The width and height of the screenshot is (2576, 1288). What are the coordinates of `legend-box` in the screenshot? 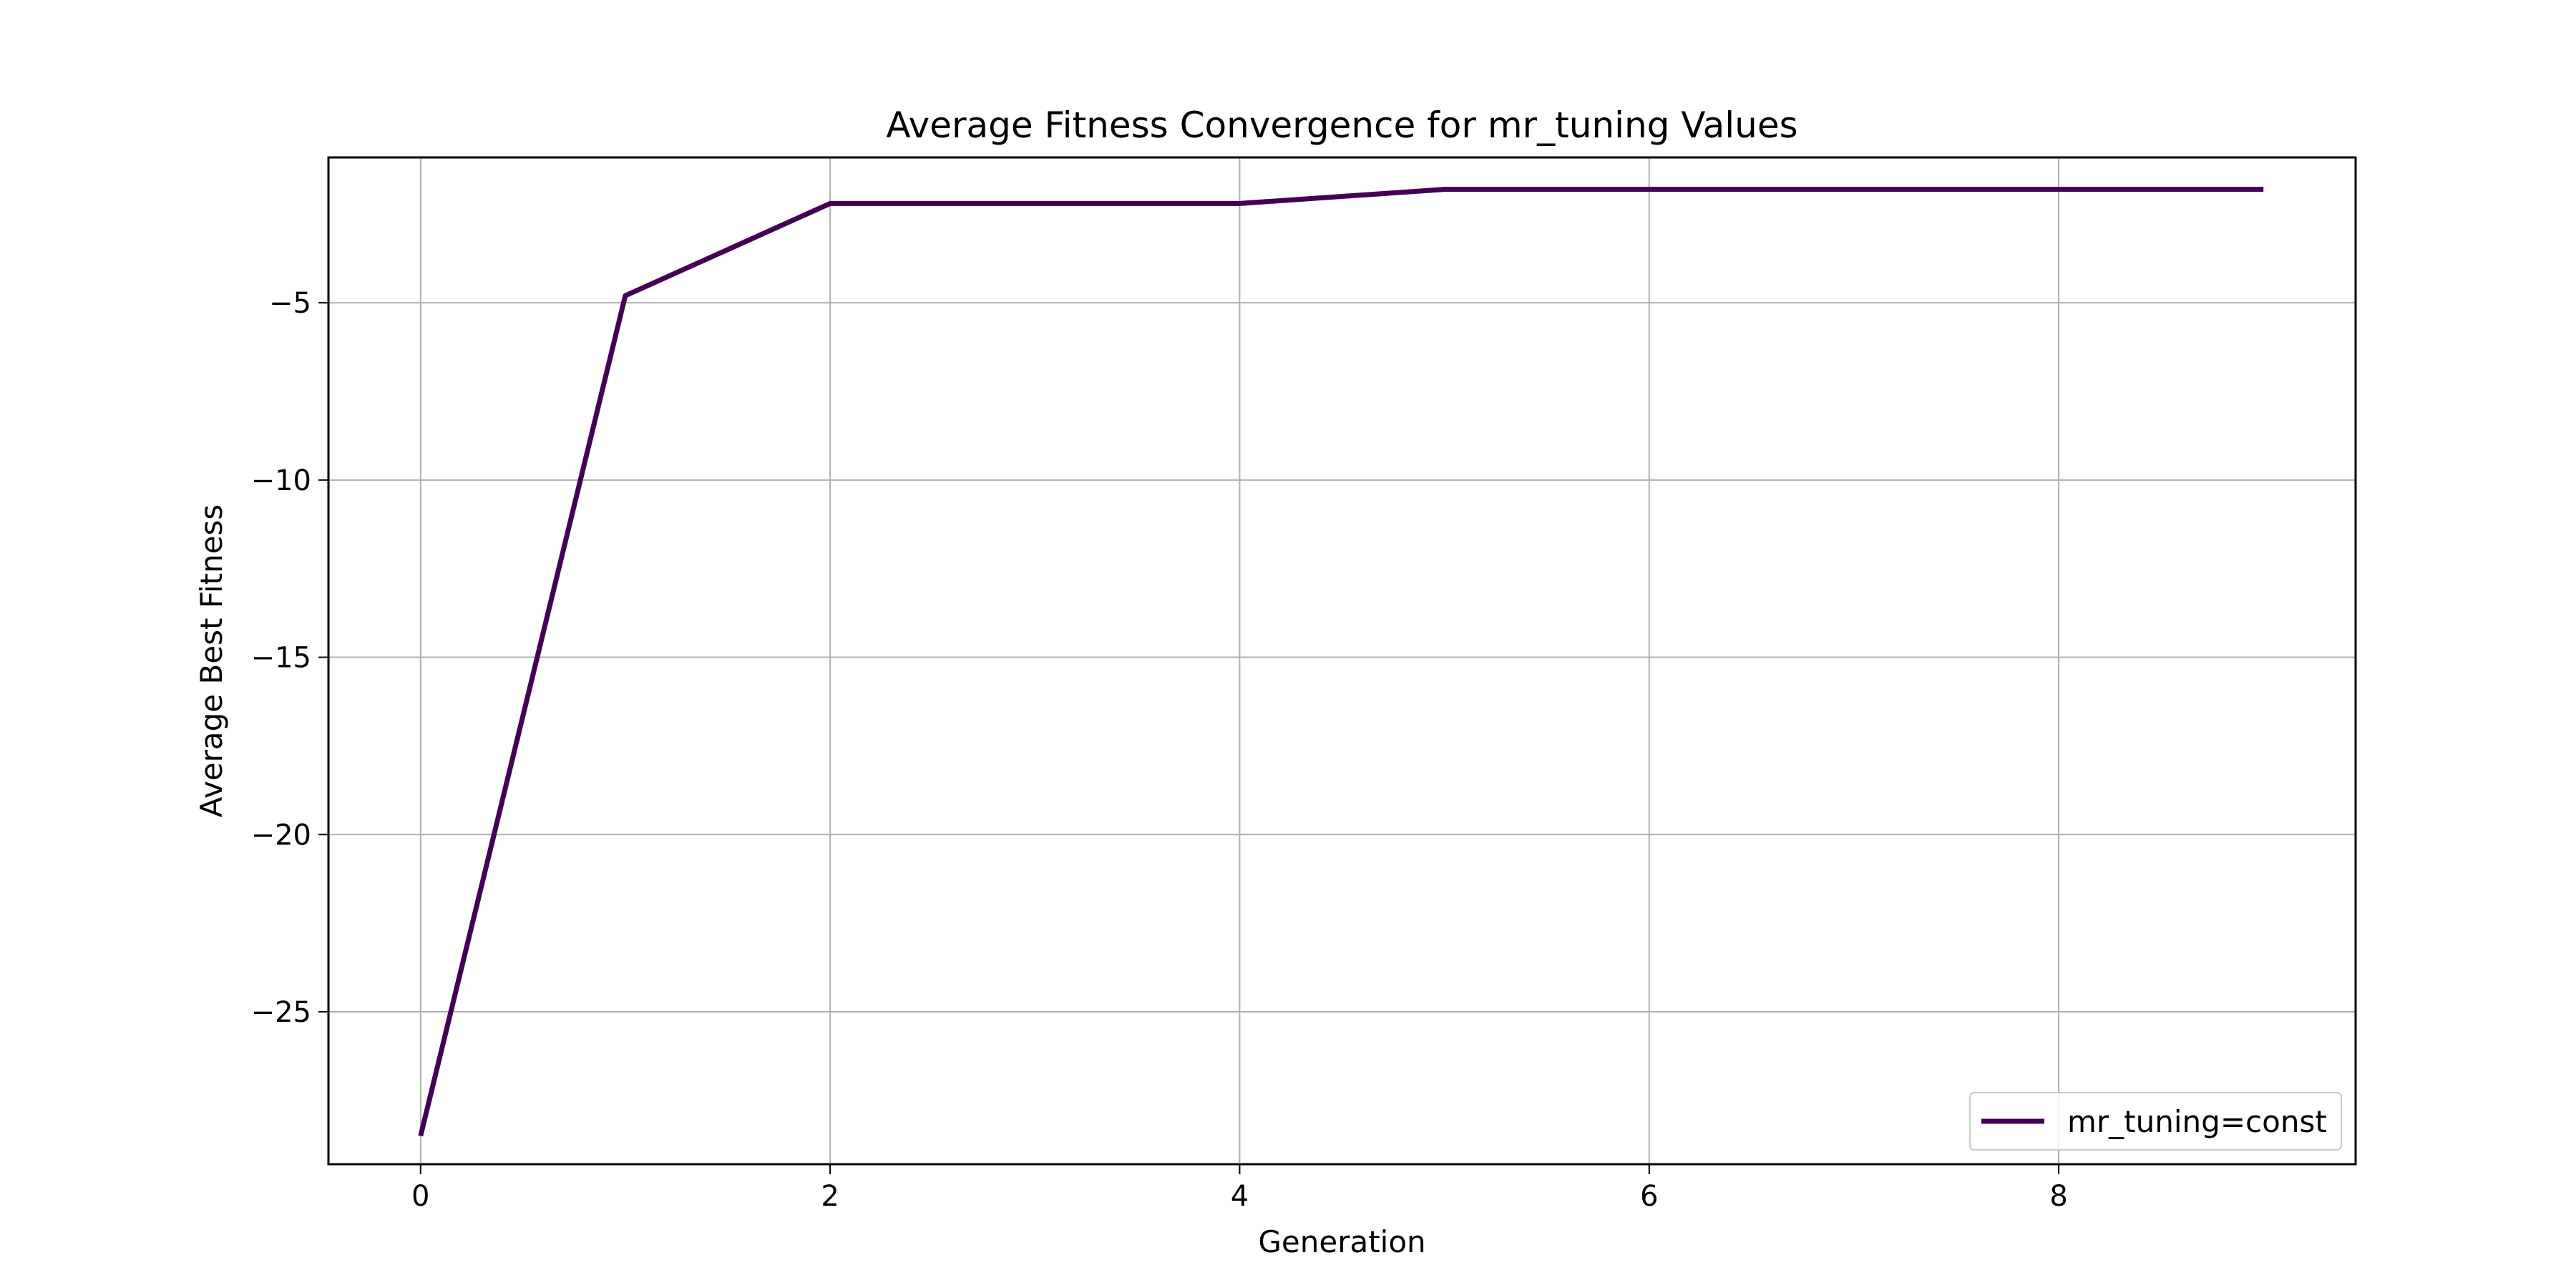 It's located at (2155, 1121).